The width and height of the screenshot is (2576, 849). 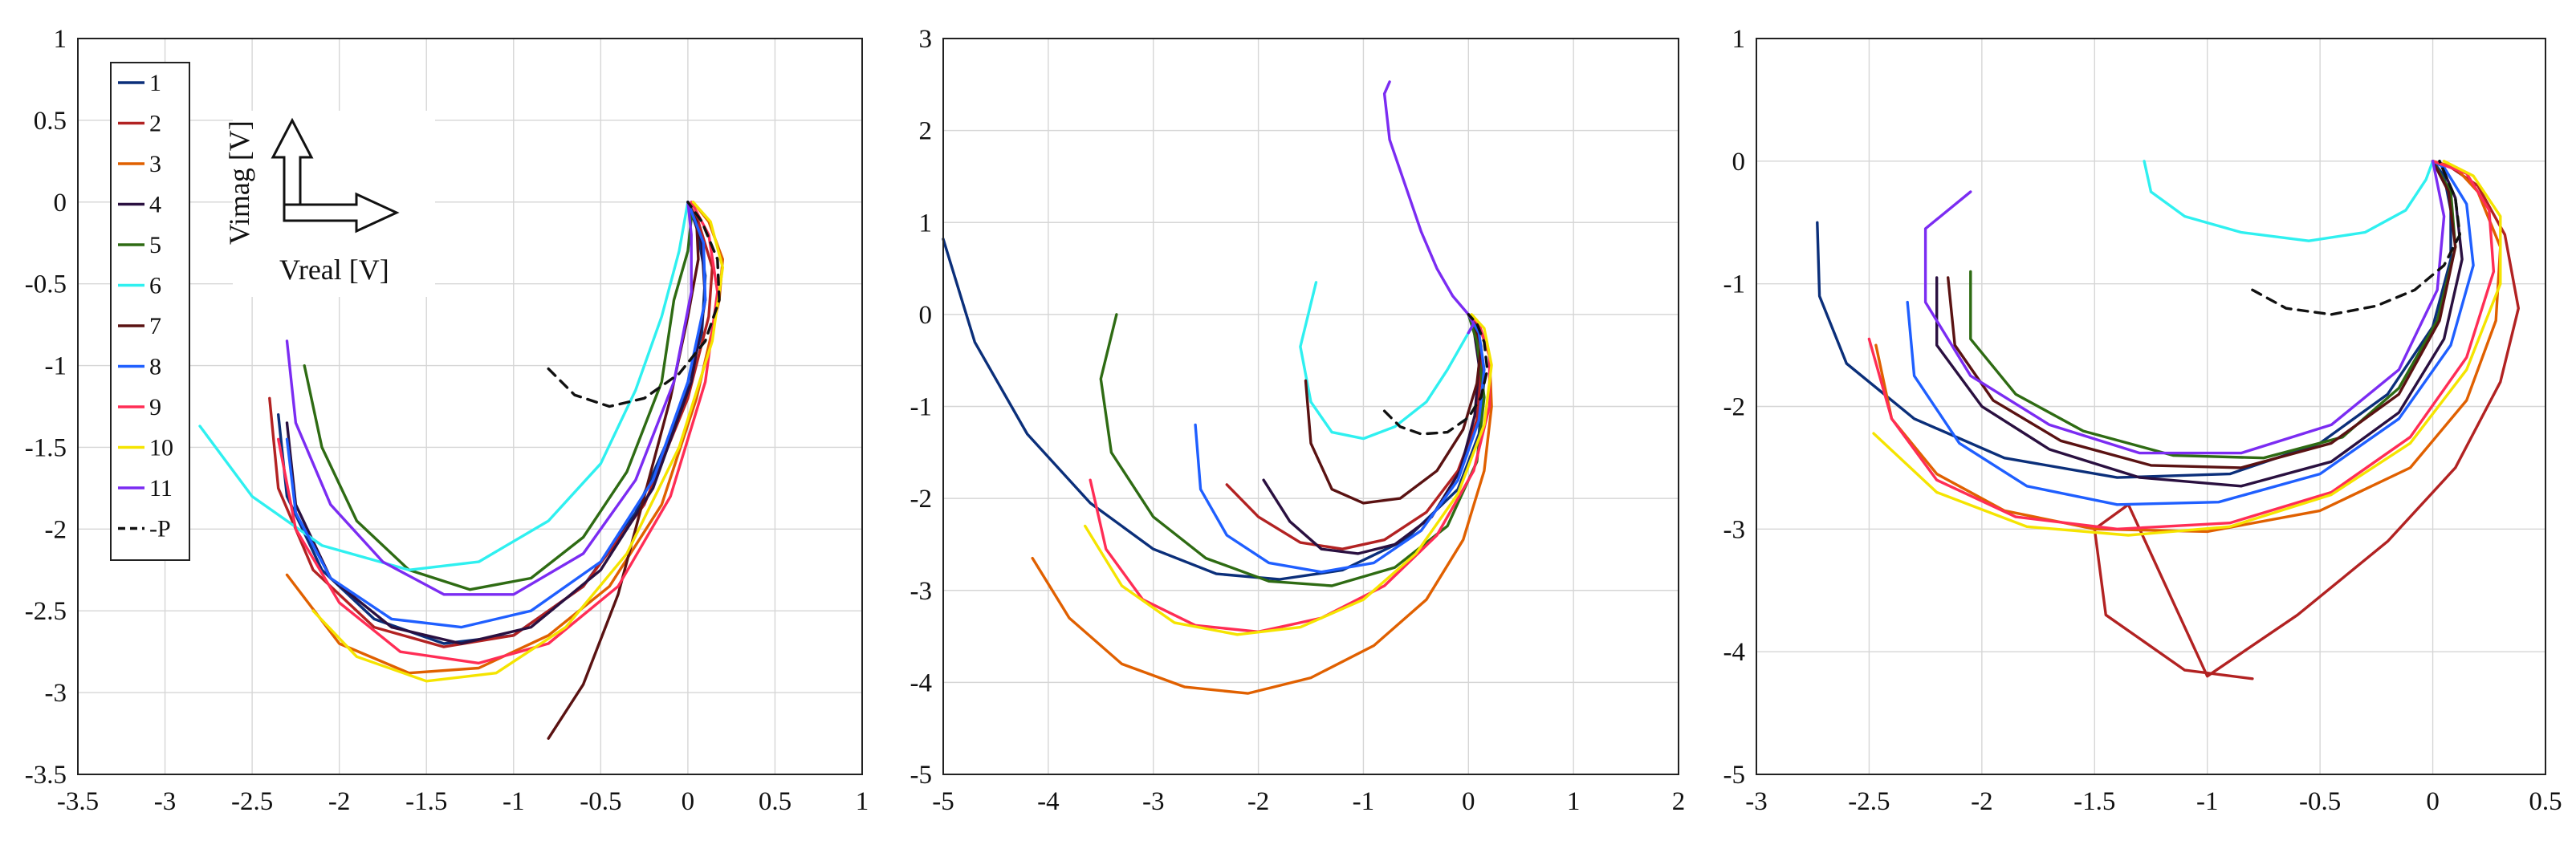 I want to click on legend-label: 6, so click(x=155, y=286).